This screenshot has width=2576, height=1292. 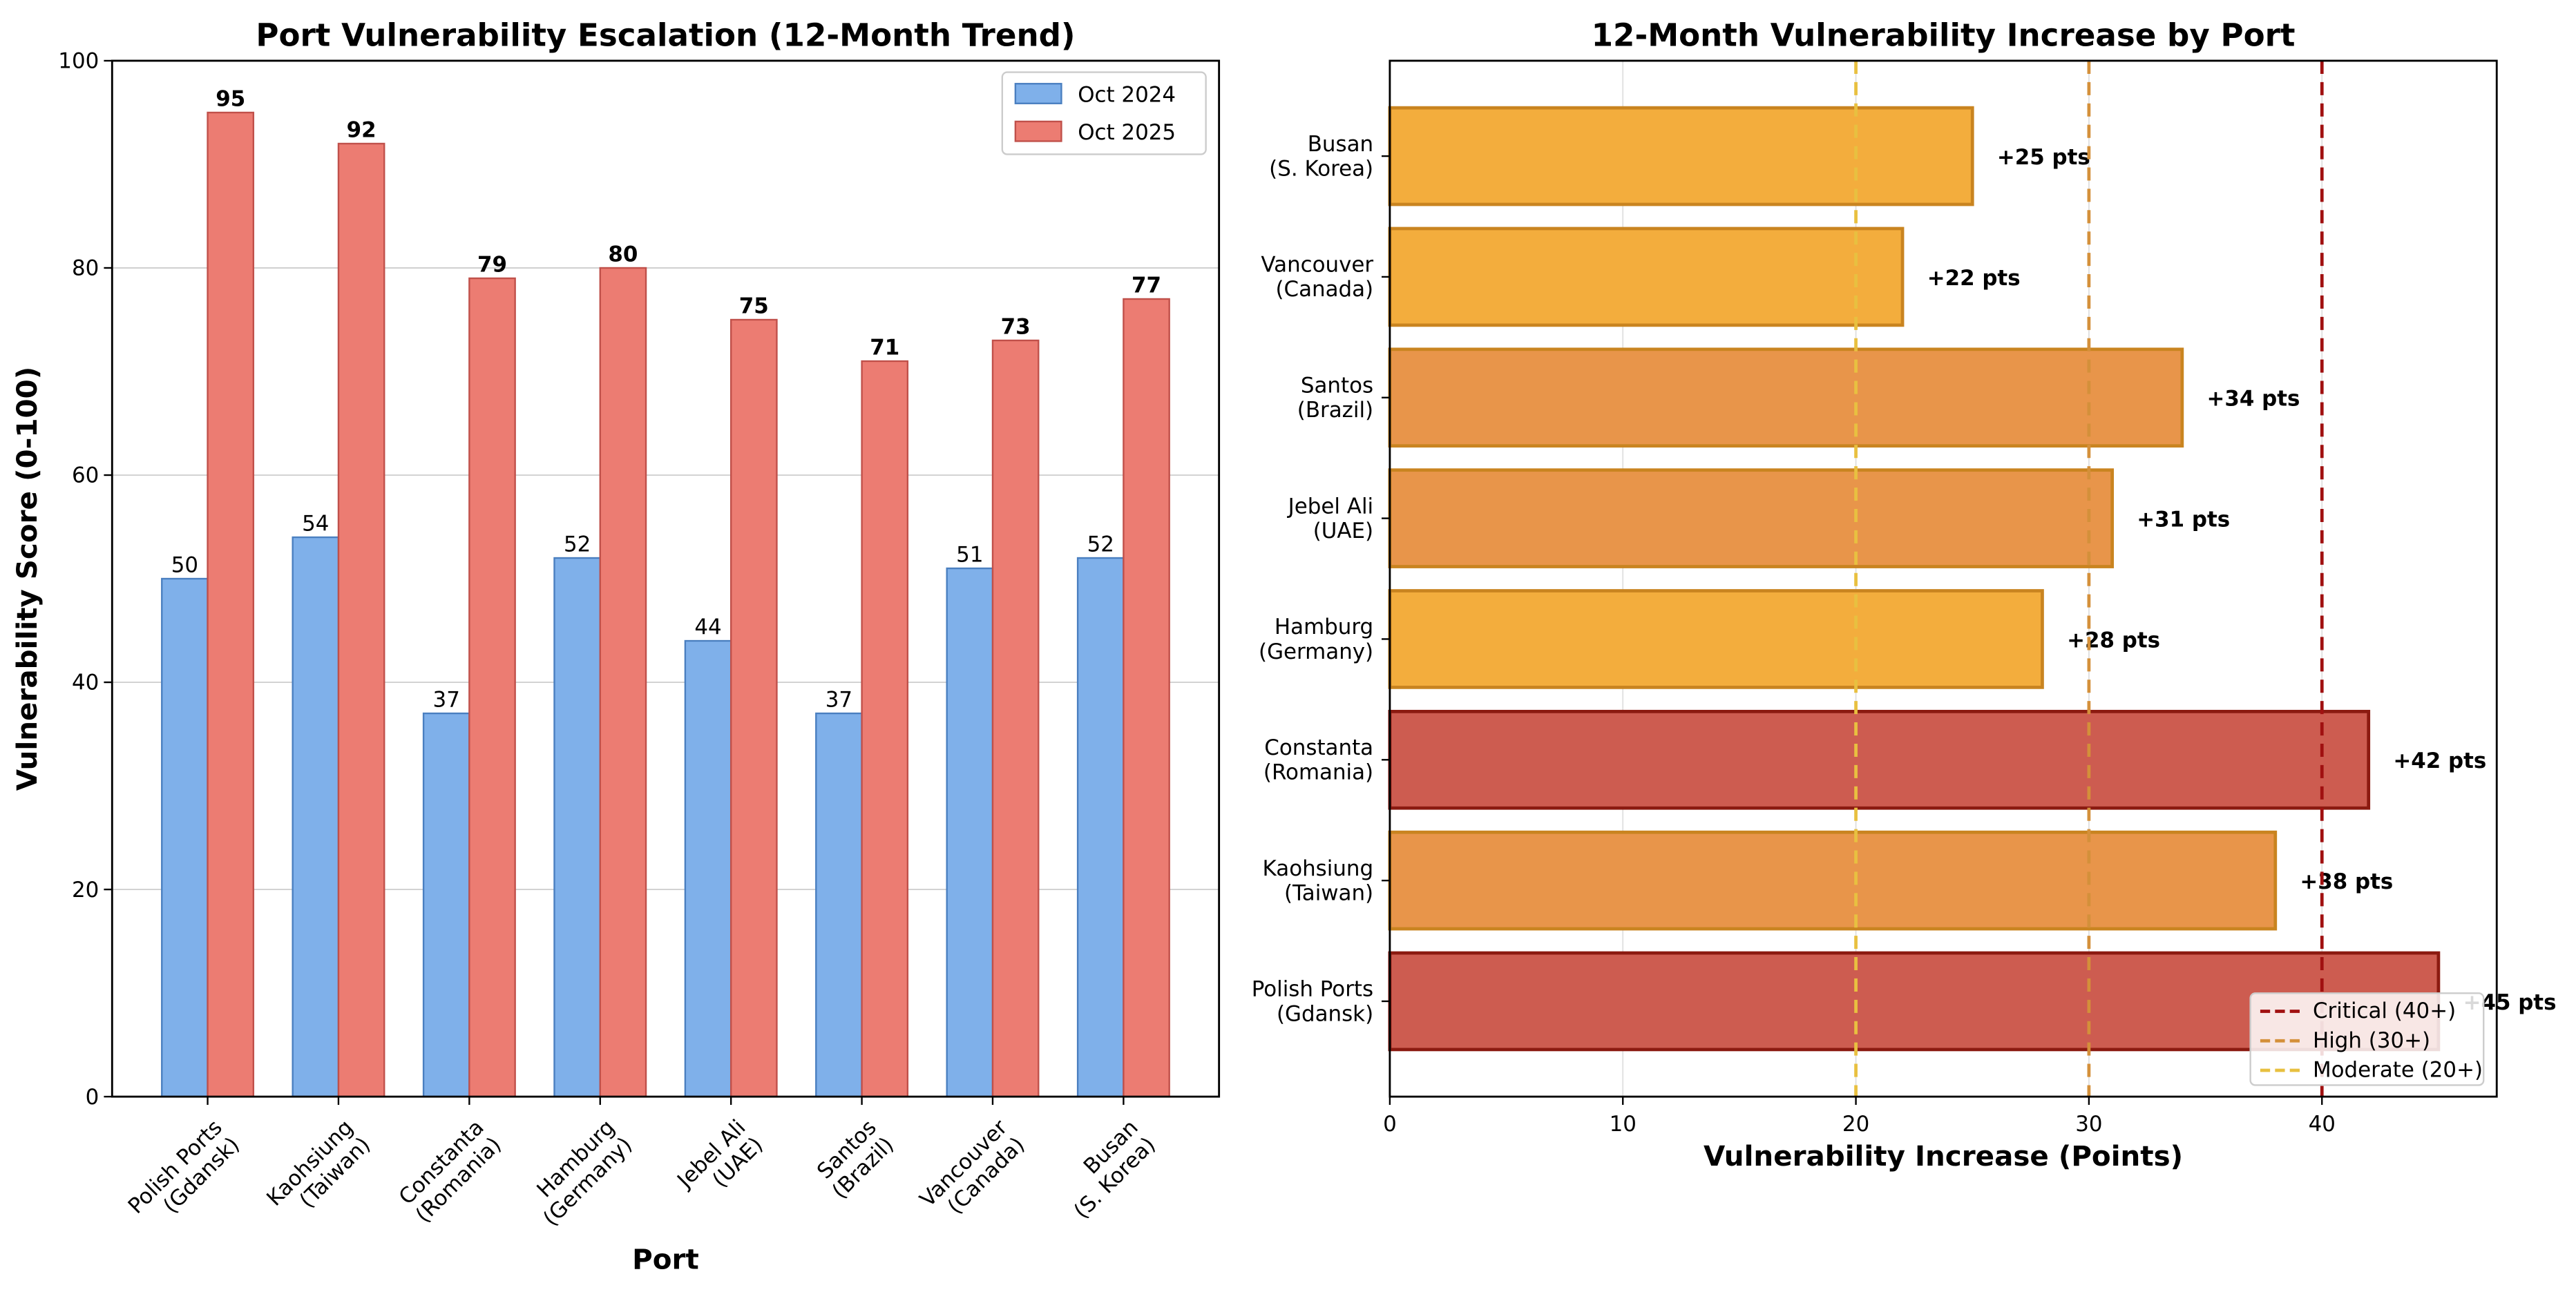 What do you see at coordinates (2322, 1125) in the screenshot?
I see `x-tick-label: 40` at bounding box center [2322, 1125].